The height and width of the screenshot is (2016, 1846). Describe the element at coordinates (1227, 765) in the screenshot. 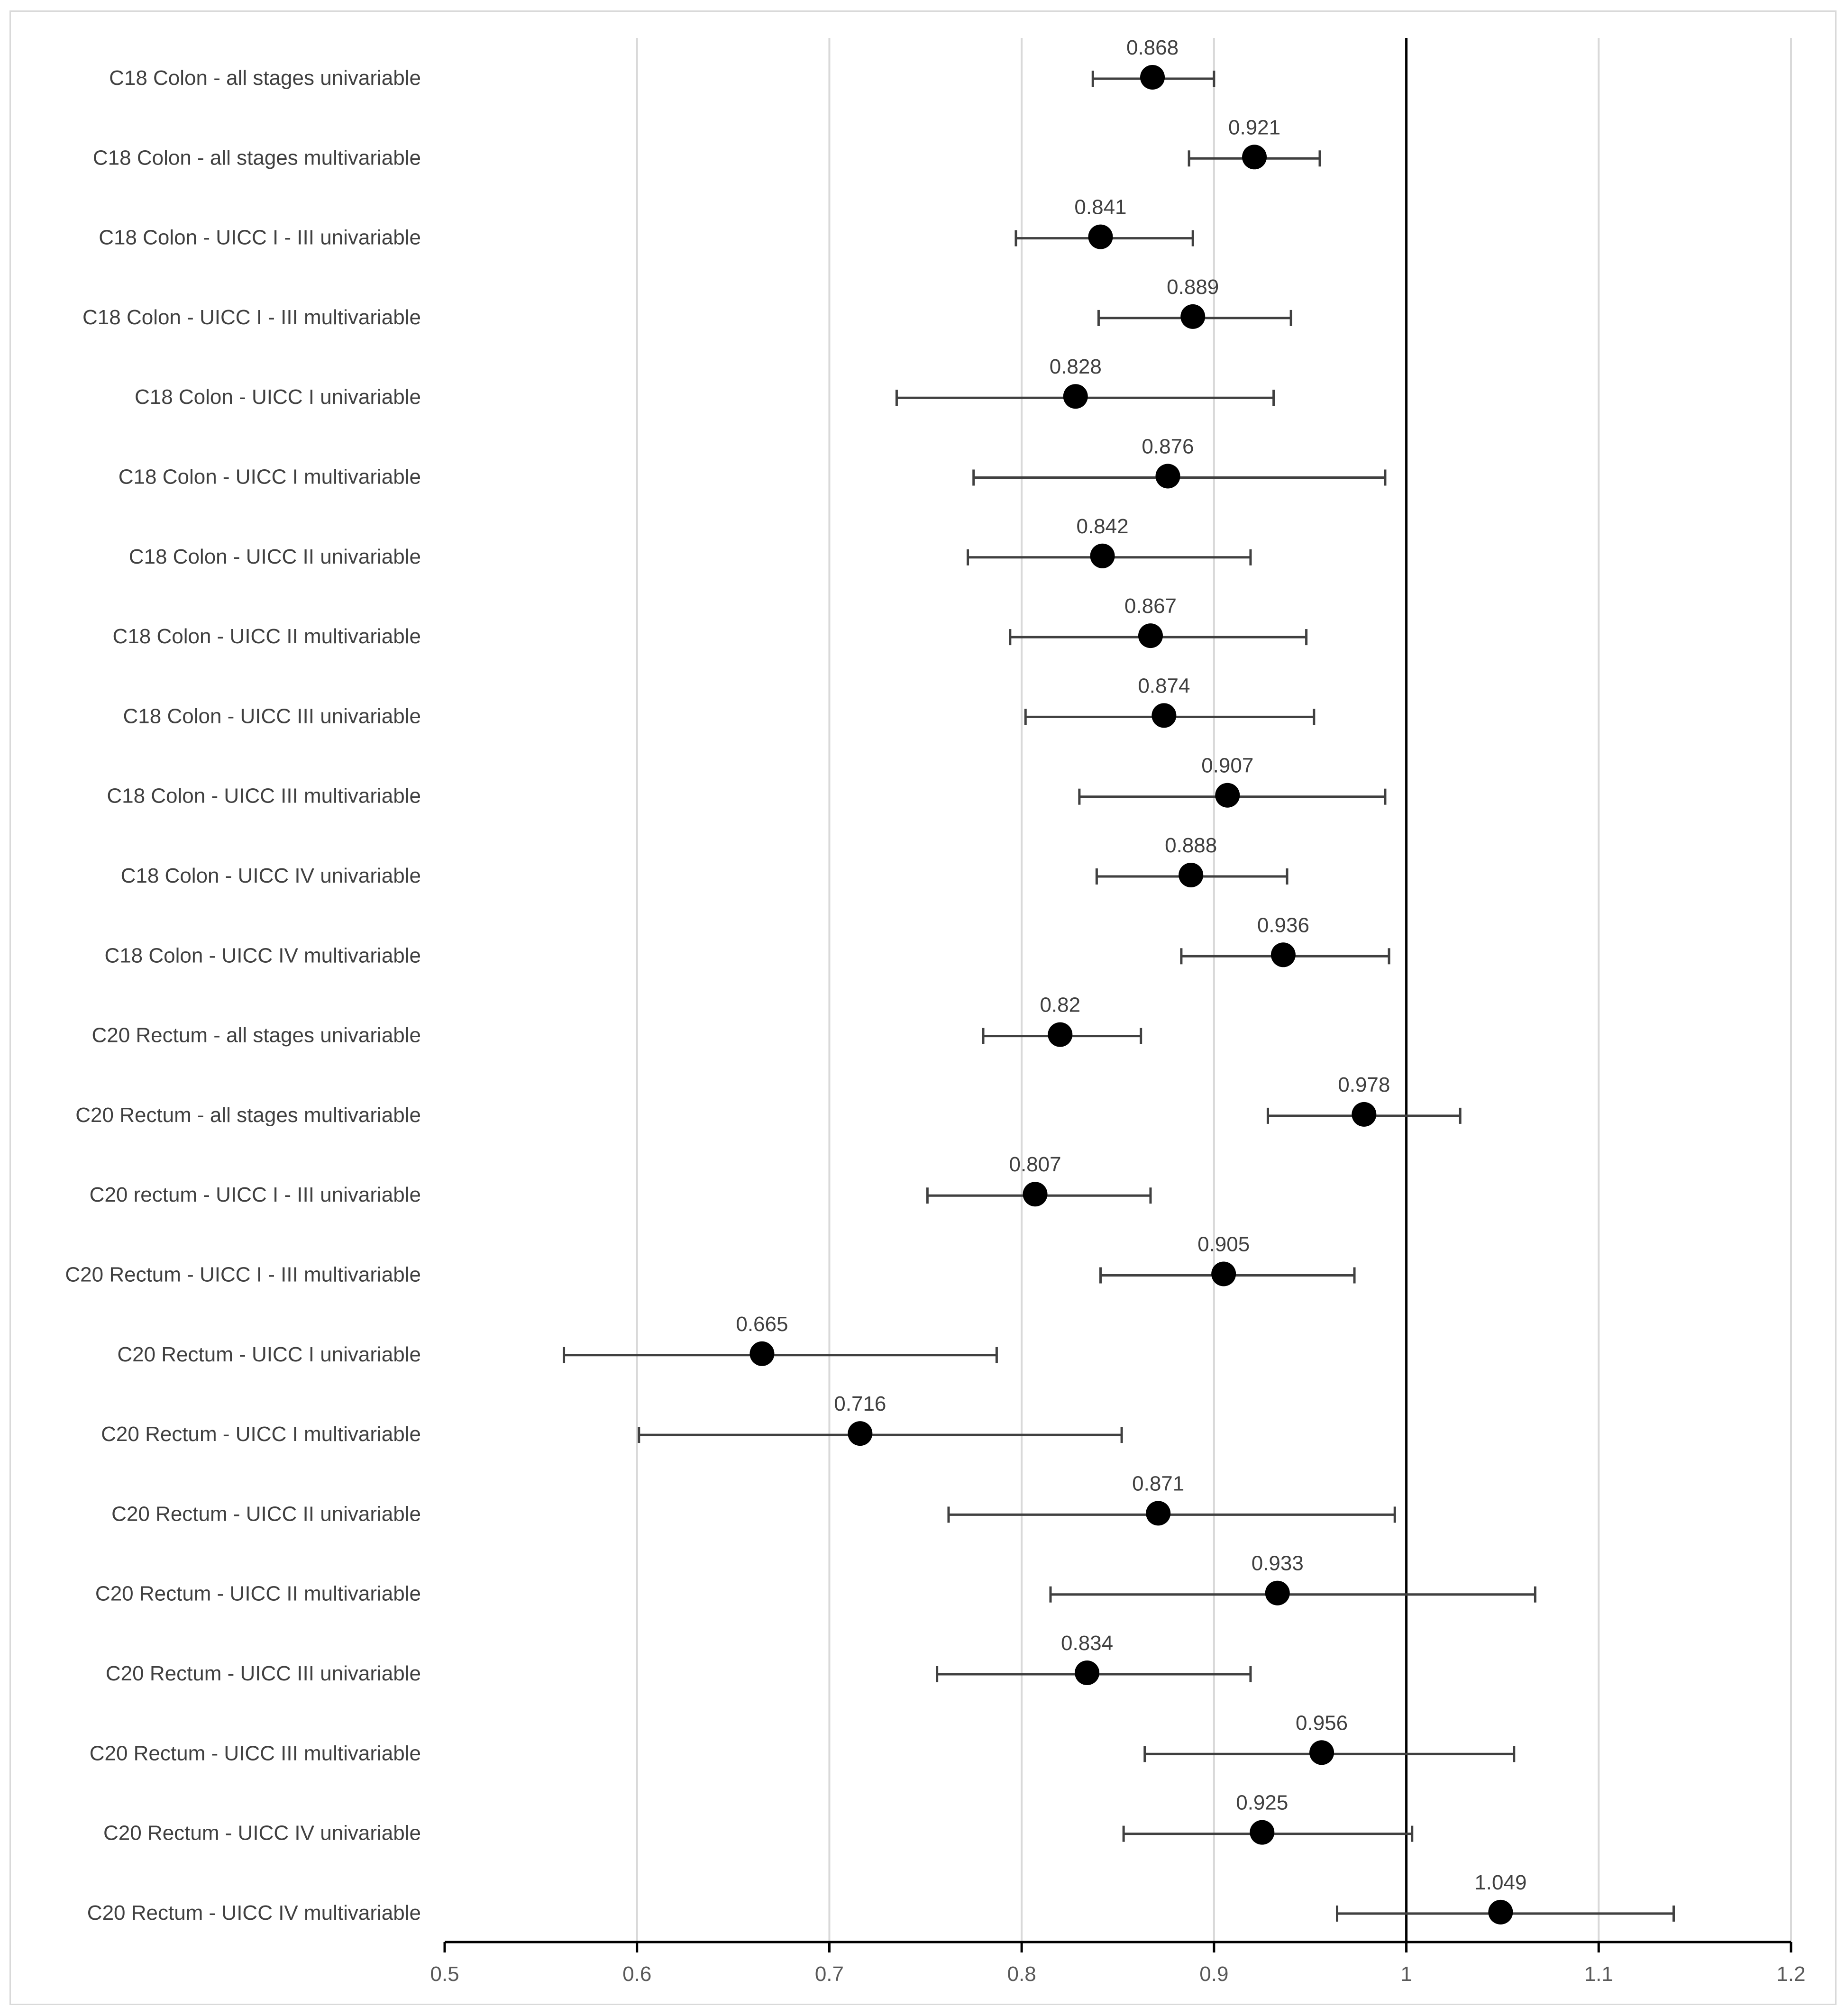

I see `data-label: 0.907` at that location.